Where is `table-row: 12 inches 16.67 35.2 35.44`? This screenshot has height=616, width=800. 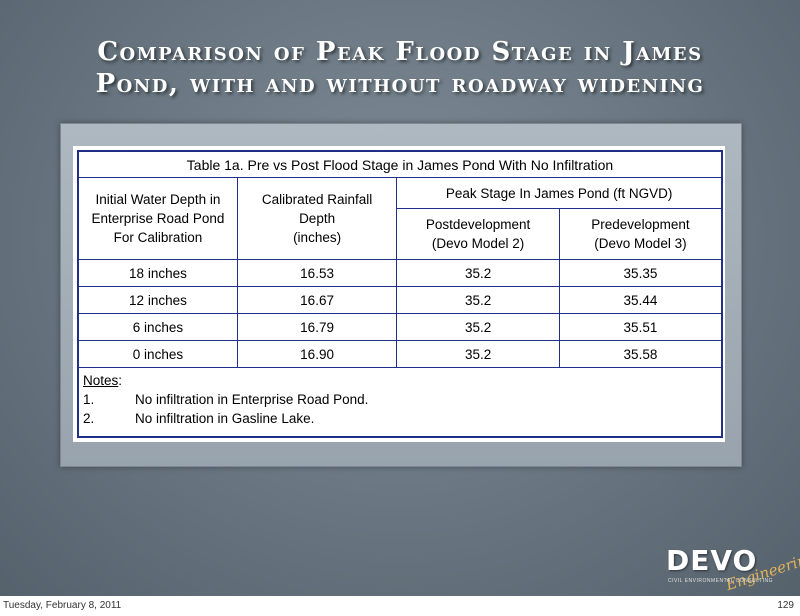 table-row: 12 inches 16.67 35.2 35.44 is located at coordinates (400, 300).